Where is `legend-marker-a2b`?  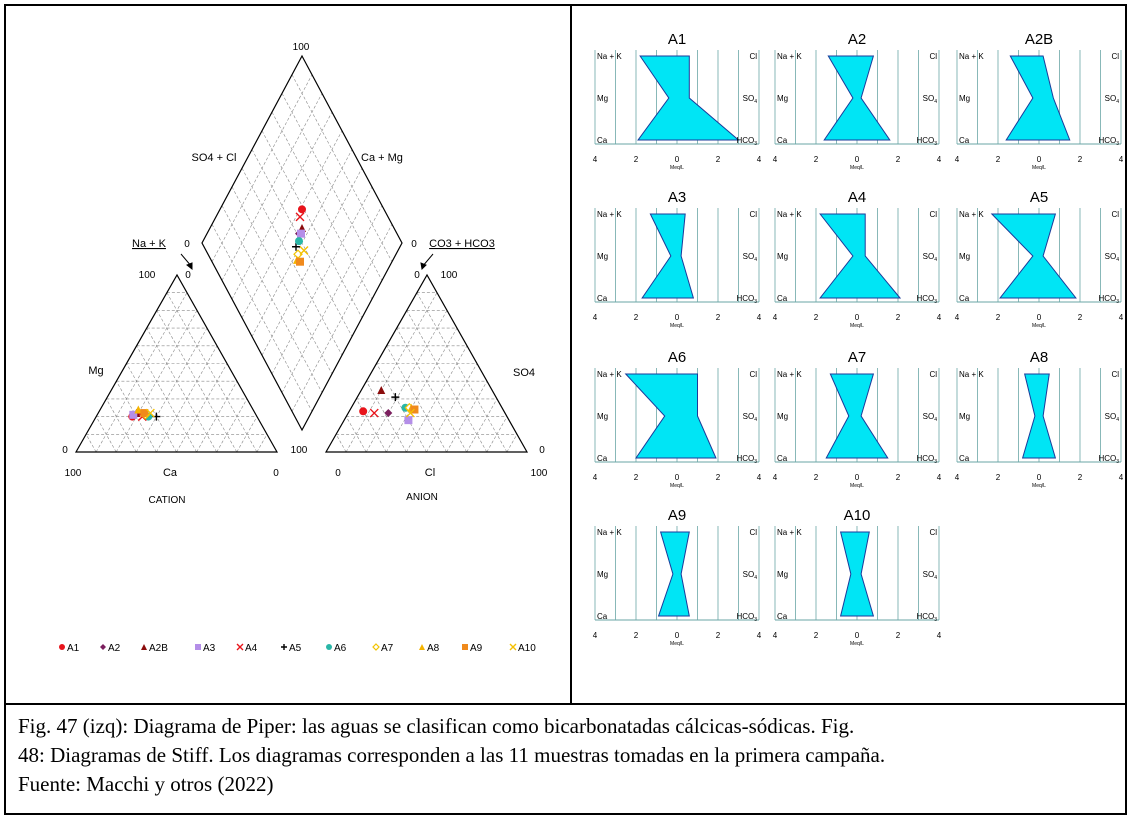
legend-marker-a2b is located at coordinates (144, 647).